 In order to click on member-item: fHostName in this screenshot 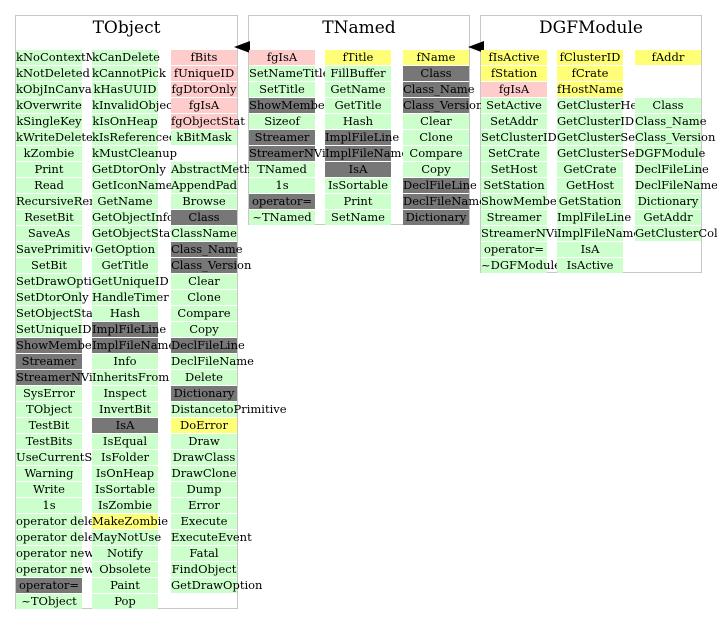, I will do `click(590, 89)`.